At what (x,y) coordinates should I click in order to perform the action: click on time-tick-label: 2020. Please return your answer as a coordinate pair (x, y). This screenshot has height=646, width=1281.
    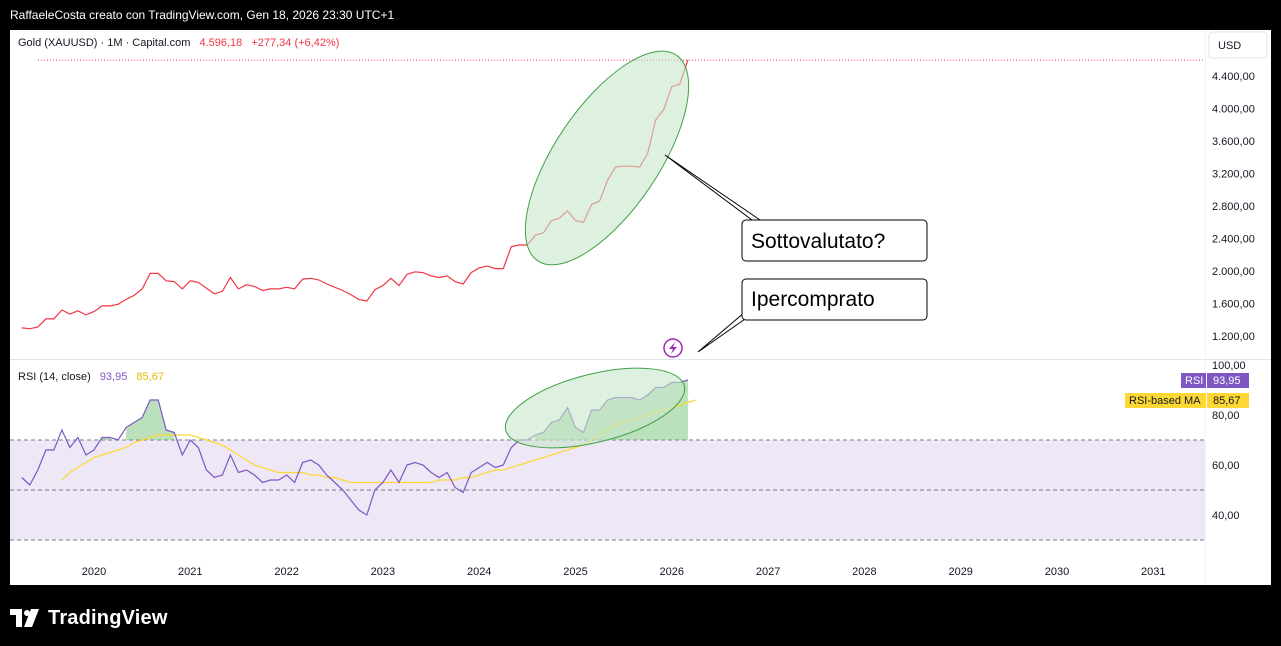
    Looking at the image, I should click on (94, 572).